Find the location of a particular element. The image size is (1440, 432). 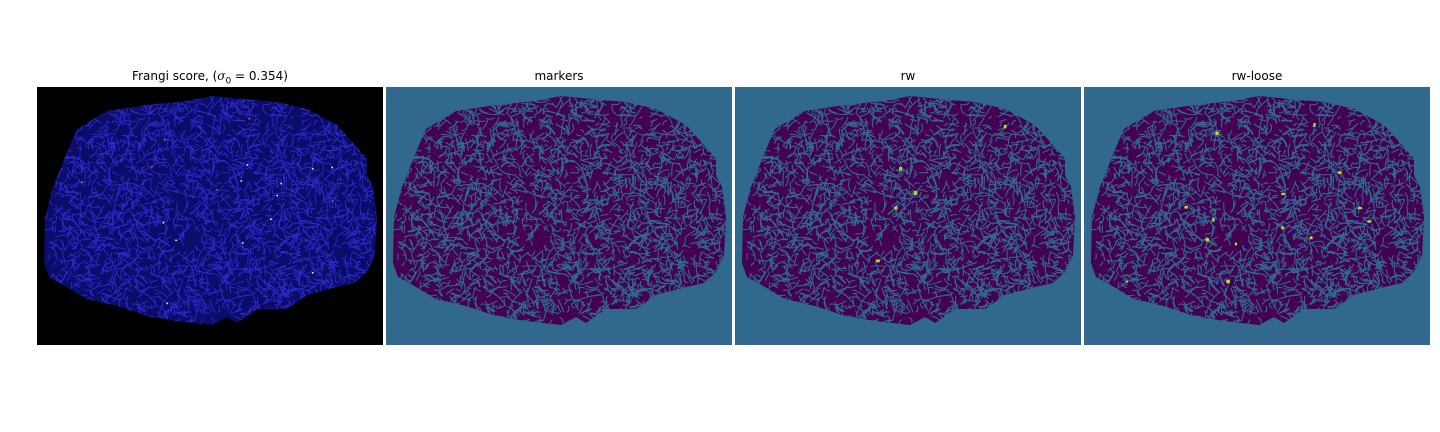

markers-svg is located at coordinates (559, 216).